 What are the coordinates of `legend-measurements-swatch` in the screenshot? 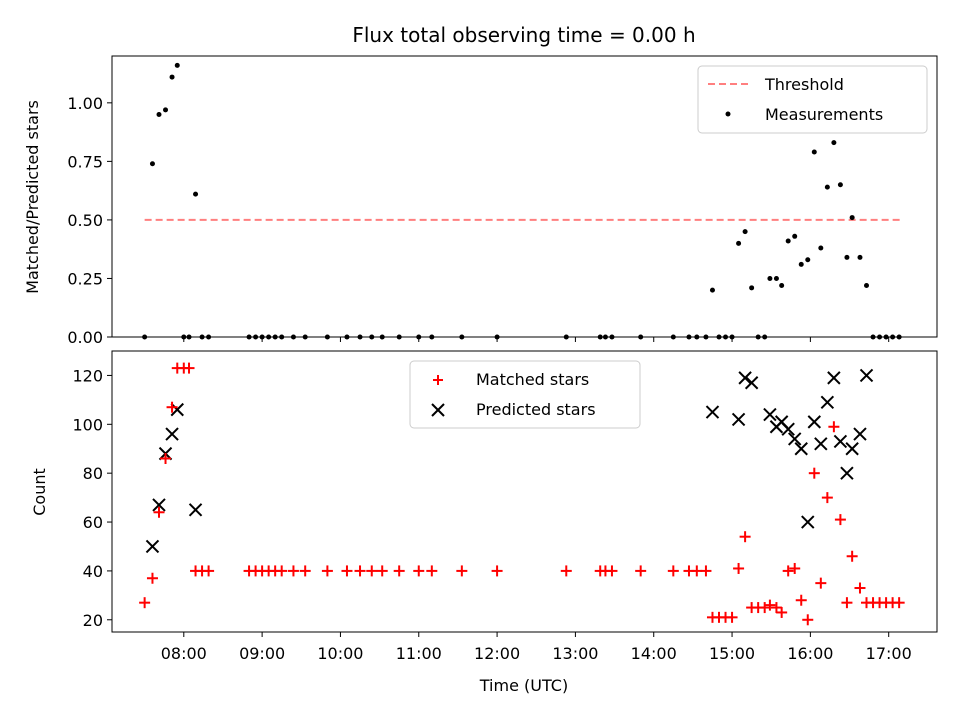 It's located at (728, 114).